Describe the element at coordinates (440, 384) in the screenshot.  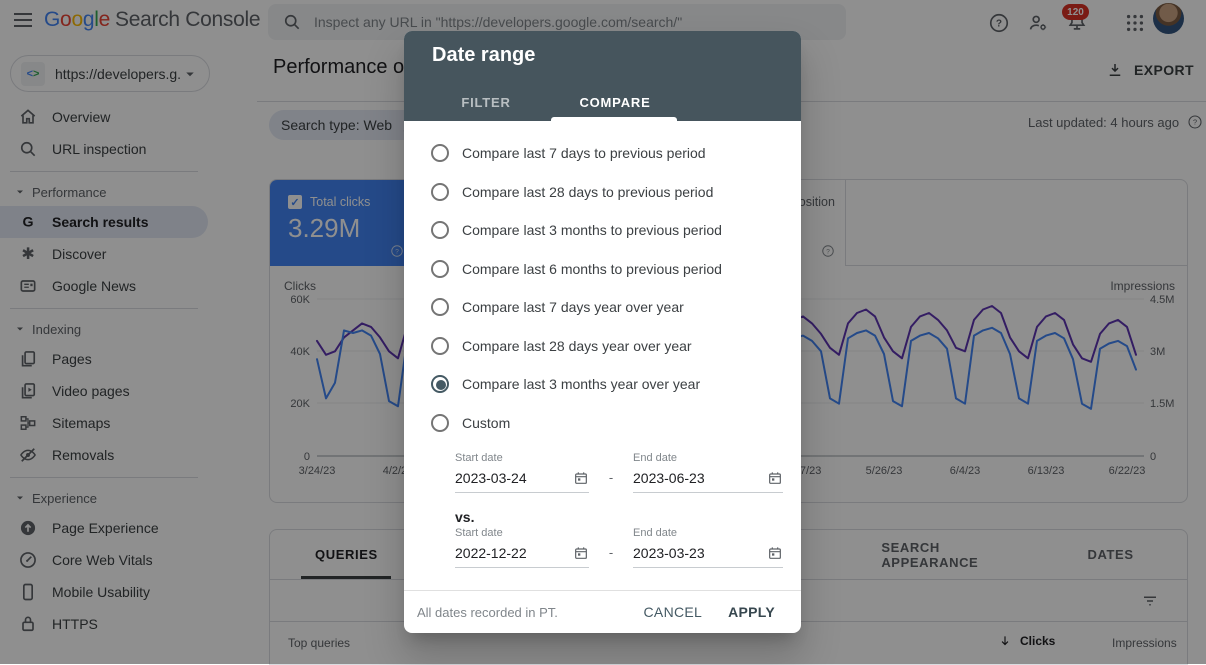
I see `radio-selected-icon` at that location.